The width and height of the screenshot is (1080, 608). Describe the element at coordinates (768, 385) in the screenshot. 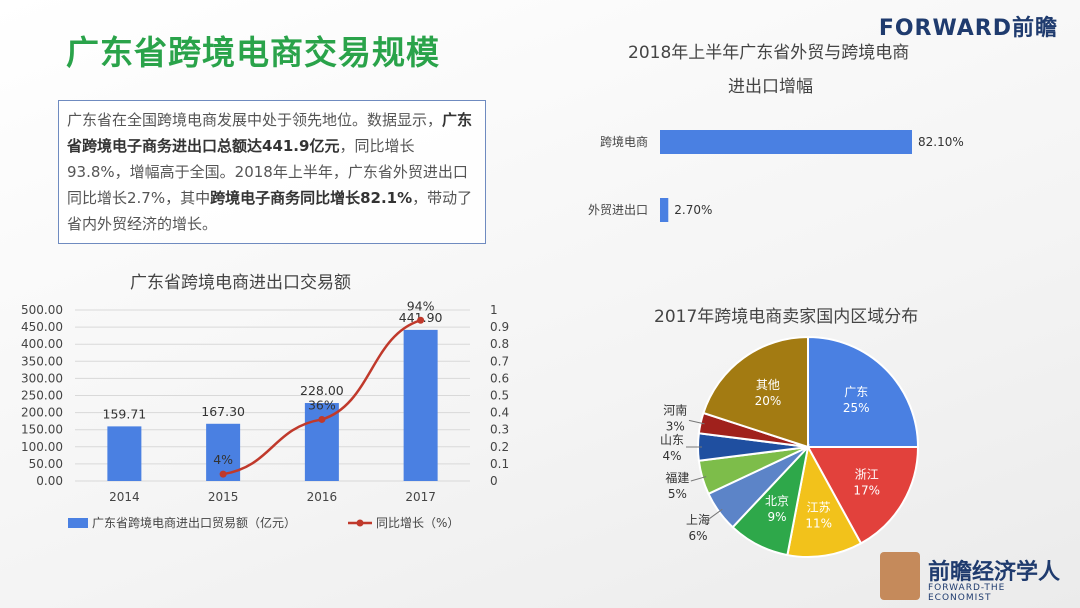

I see `pie-slice-name: 其他` at that location.